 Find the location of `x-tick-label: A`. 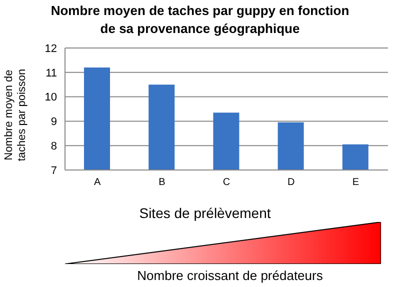

x-tick-label: A is located at coordinates (97, 182).